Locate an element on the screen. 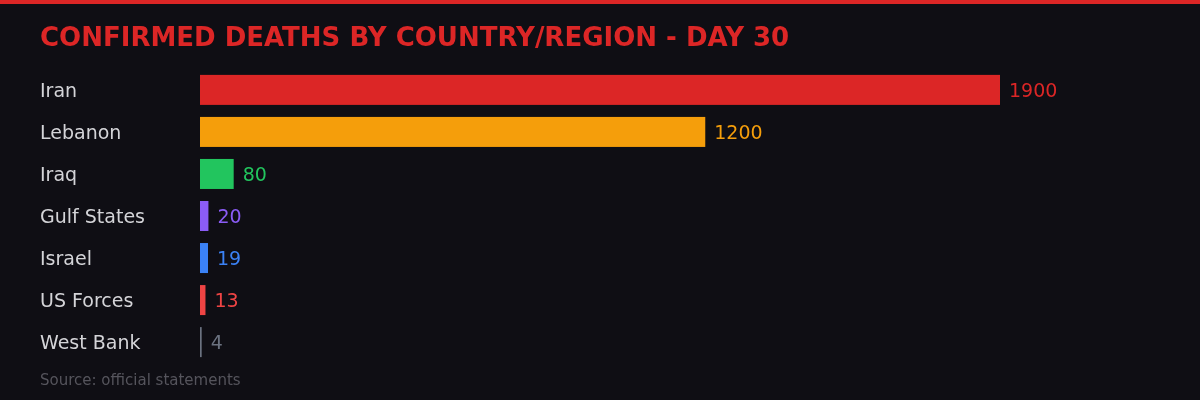 The image size is (1200, 400). chart-title: CONFIRMED DEATHS BY COUNTRY/REGION - DAY 30 is located at coordinates (415, 37).